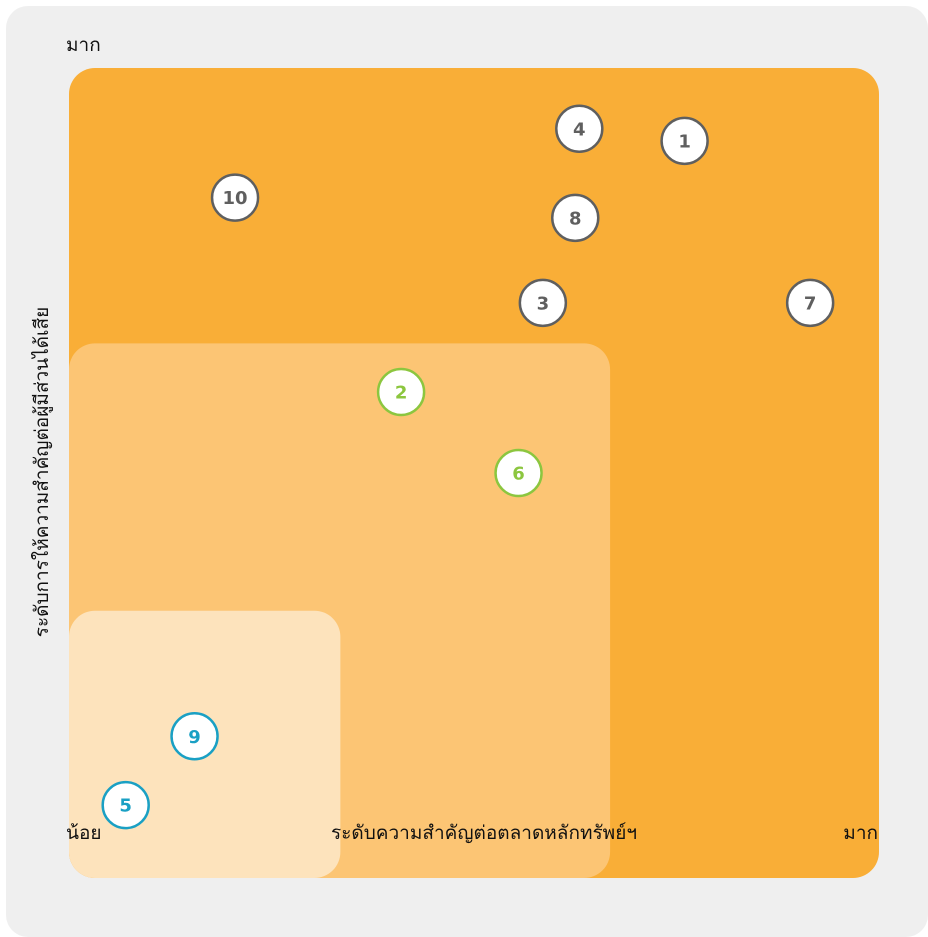 The height and width of the screenshot is (937, 928). I want to click on data-point-8: 8, so click(575, 218).